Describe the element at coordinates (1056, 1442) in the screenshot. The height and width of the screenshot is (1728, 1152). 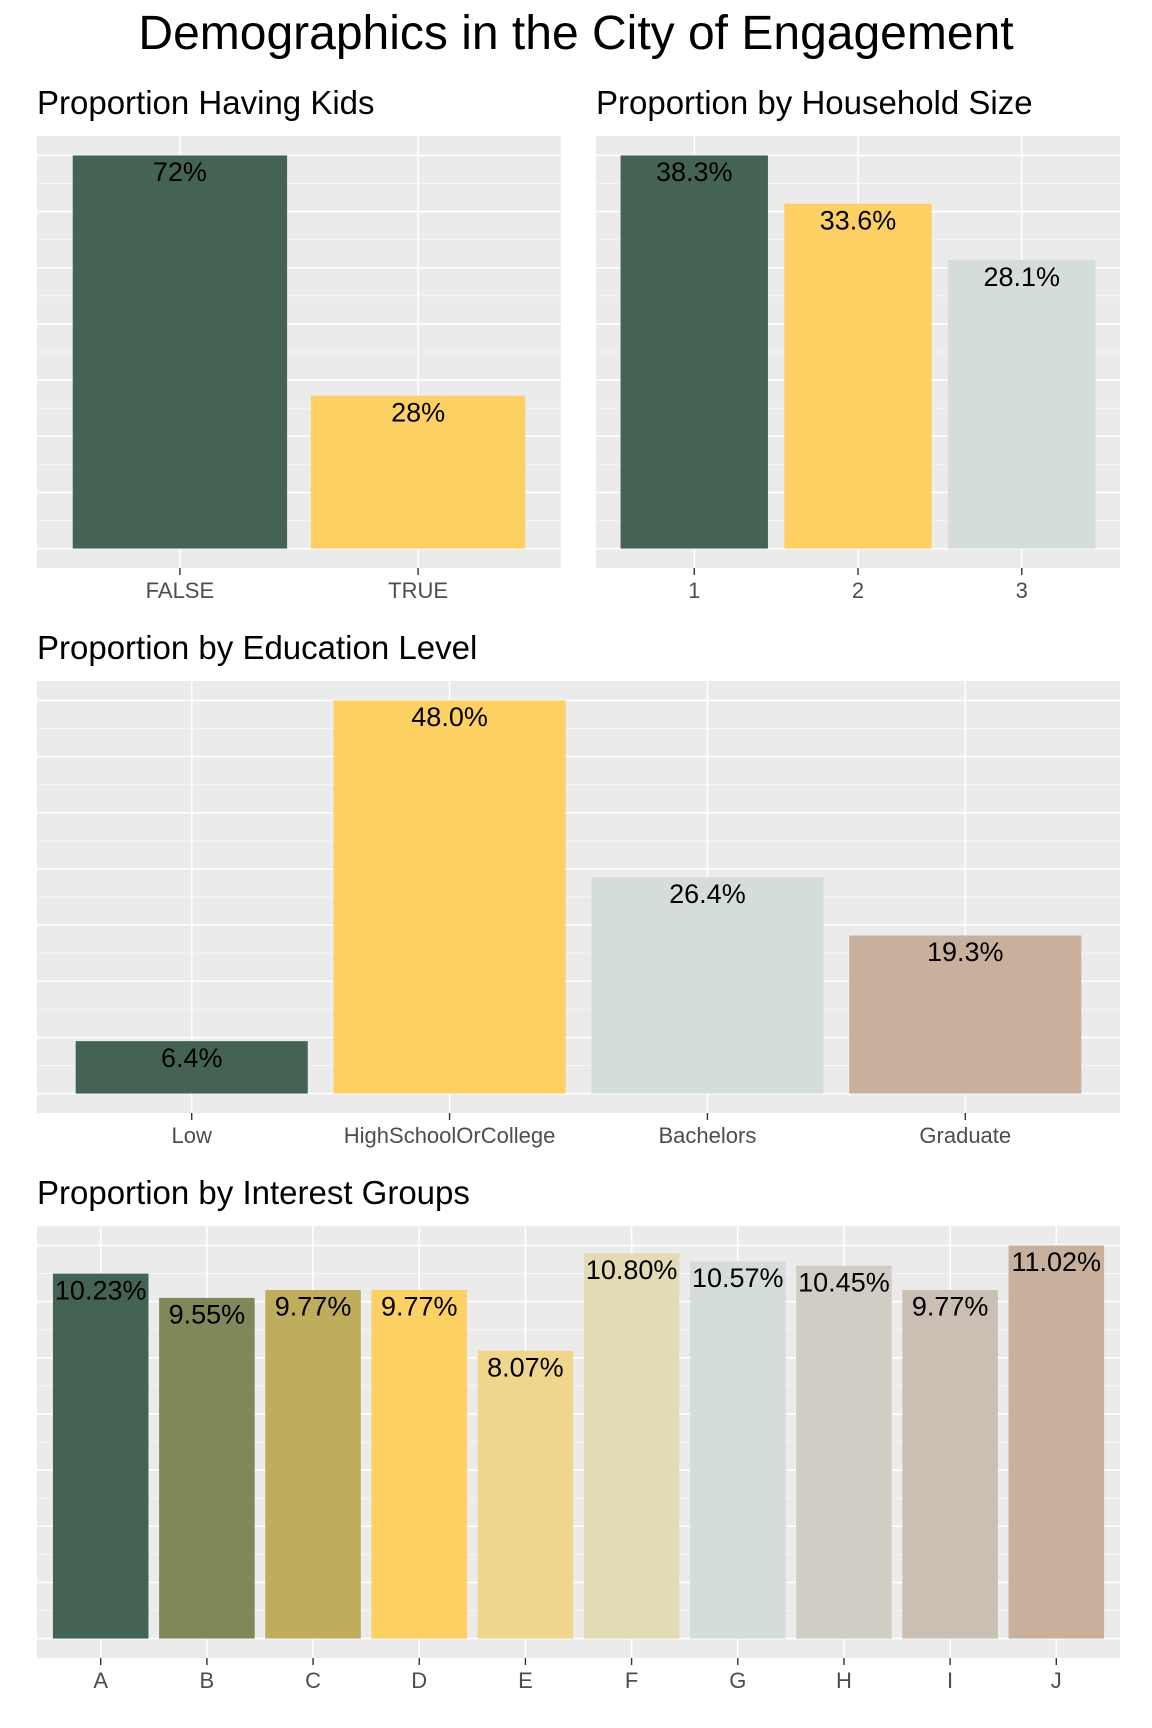
I see `bar-j` at that location.